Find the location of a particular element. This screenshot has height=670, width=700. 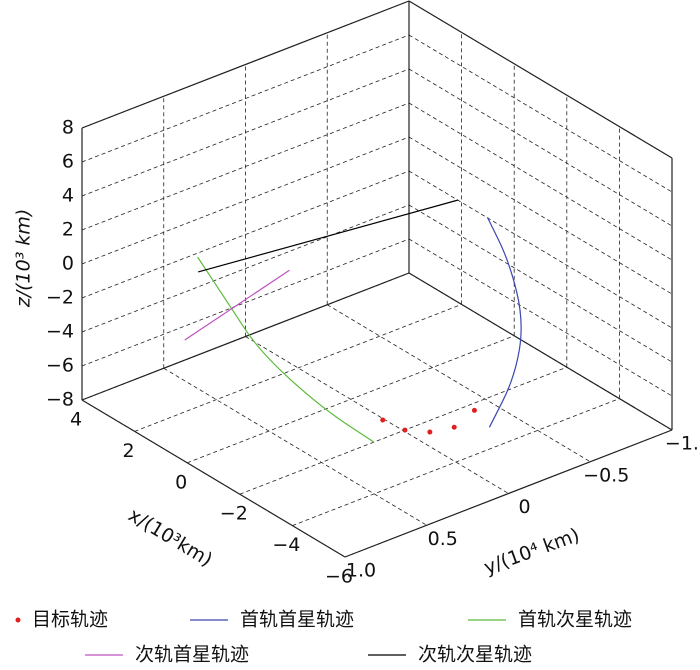

legend-label: 次轨次星轨迹 is located at coordinates (475, 655).